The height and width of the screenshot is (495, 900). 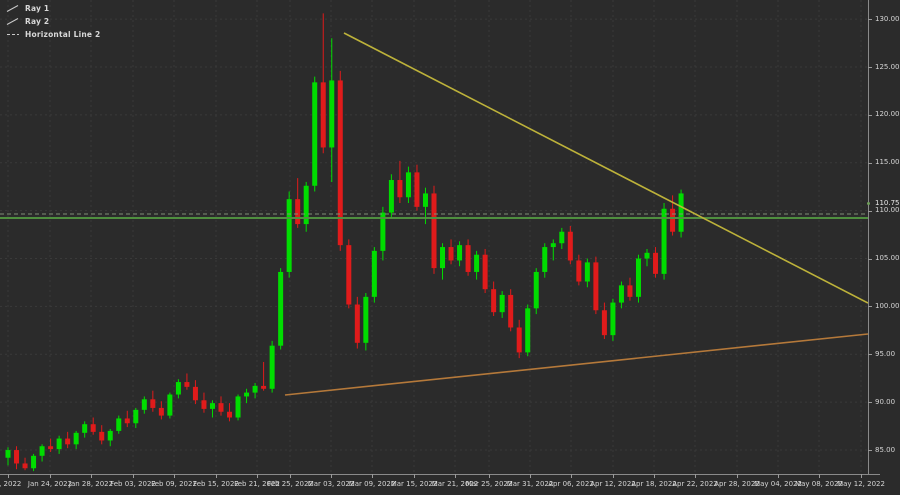 What do you see at coordinates (13, 34) in the screenshot?
I see `horizontal-line-icon` at bounding box center [13, 34].